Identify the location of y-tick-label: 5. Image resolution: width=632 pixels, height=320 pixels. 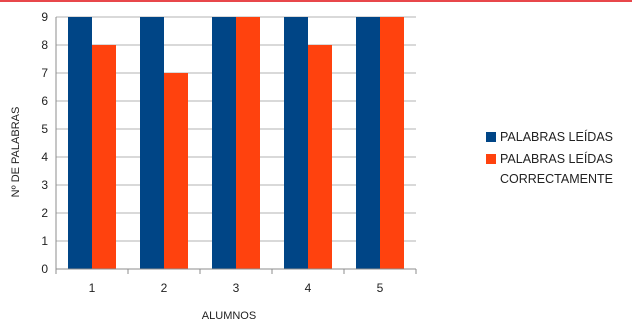
(44, 129).